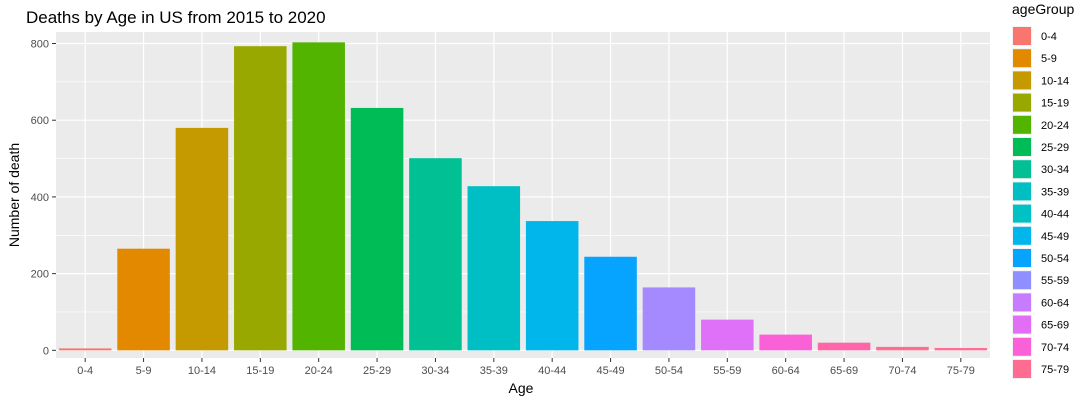  I want to click on x-tick-label: 25-29, so click(377, 371).